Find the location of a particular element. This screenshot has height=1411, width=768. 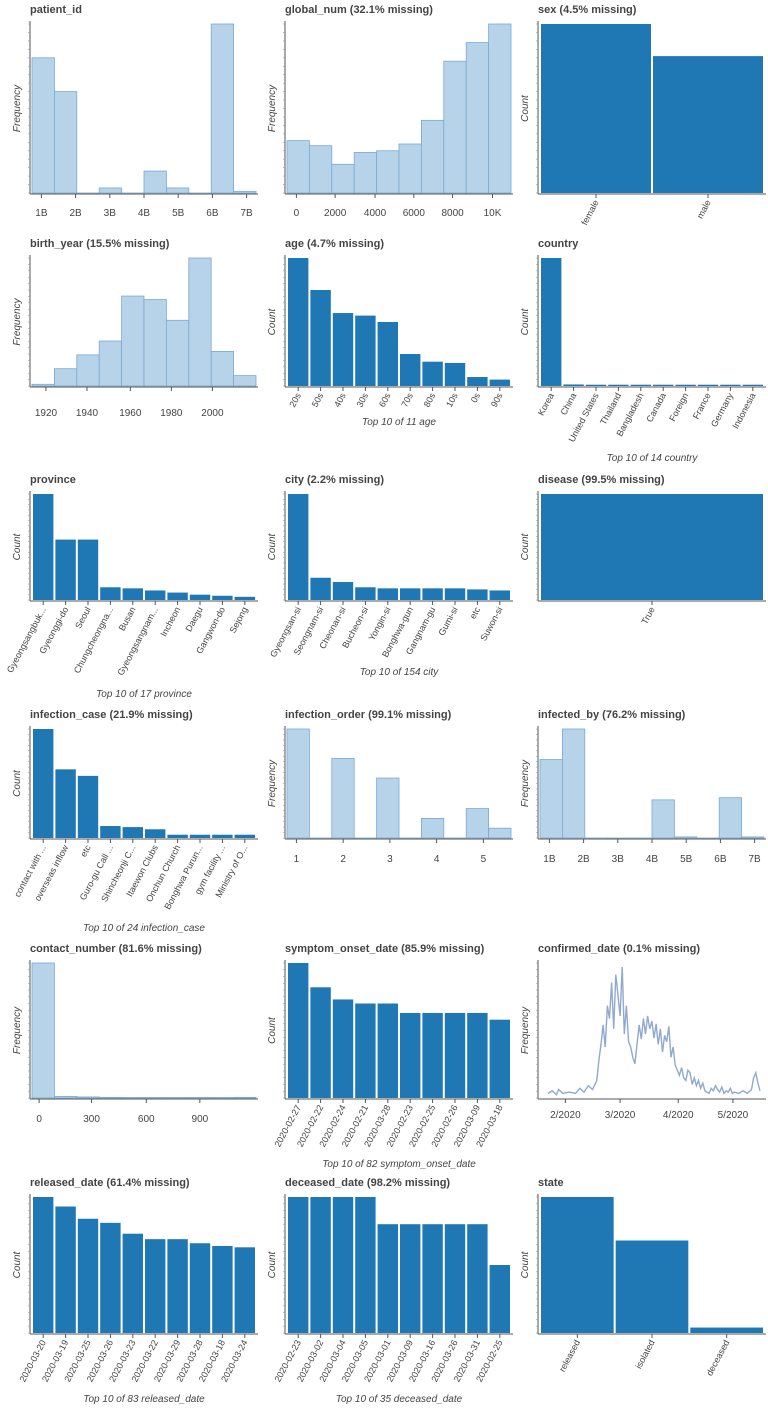

city-category-label: Suwon-si is located at coordinates (491, 623).